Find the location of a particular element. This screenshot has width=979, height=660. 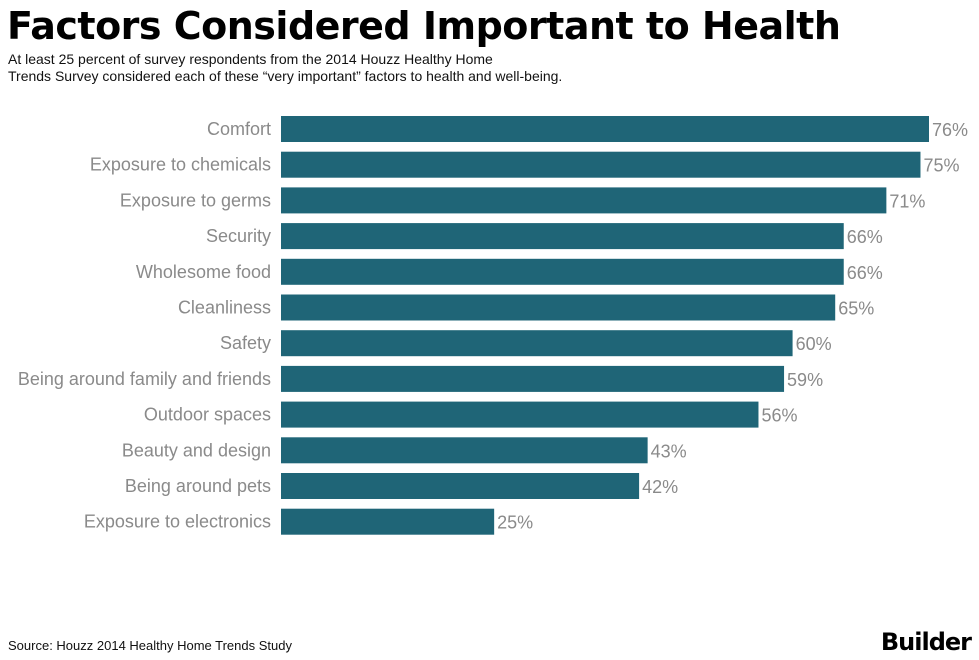

category-label: Security is located at coordinates (238, 236).